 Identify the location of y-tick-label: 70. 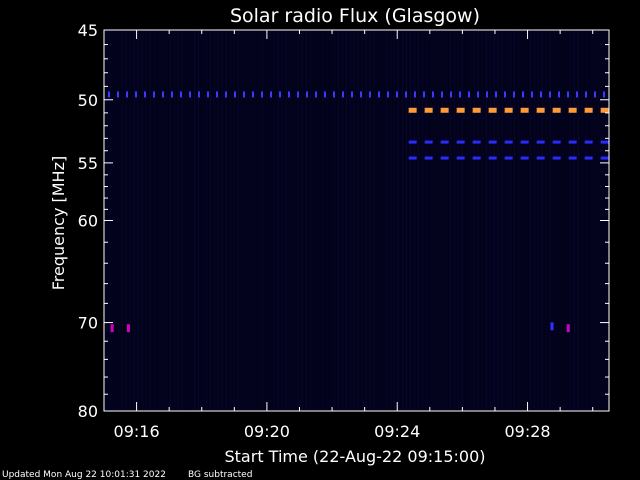
(88, 323).